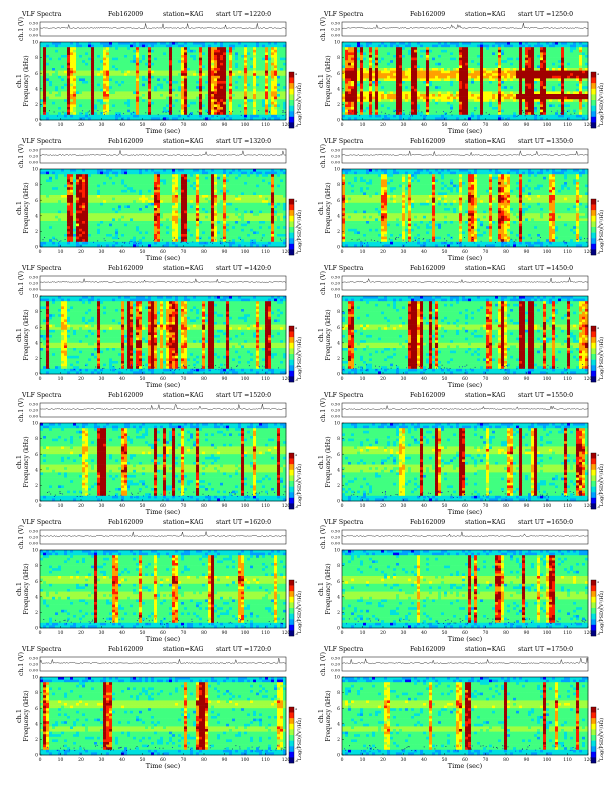 This screenshot has height=792, width=612. I want to click on ch-tick-label: 0.20, so click(335, 29).